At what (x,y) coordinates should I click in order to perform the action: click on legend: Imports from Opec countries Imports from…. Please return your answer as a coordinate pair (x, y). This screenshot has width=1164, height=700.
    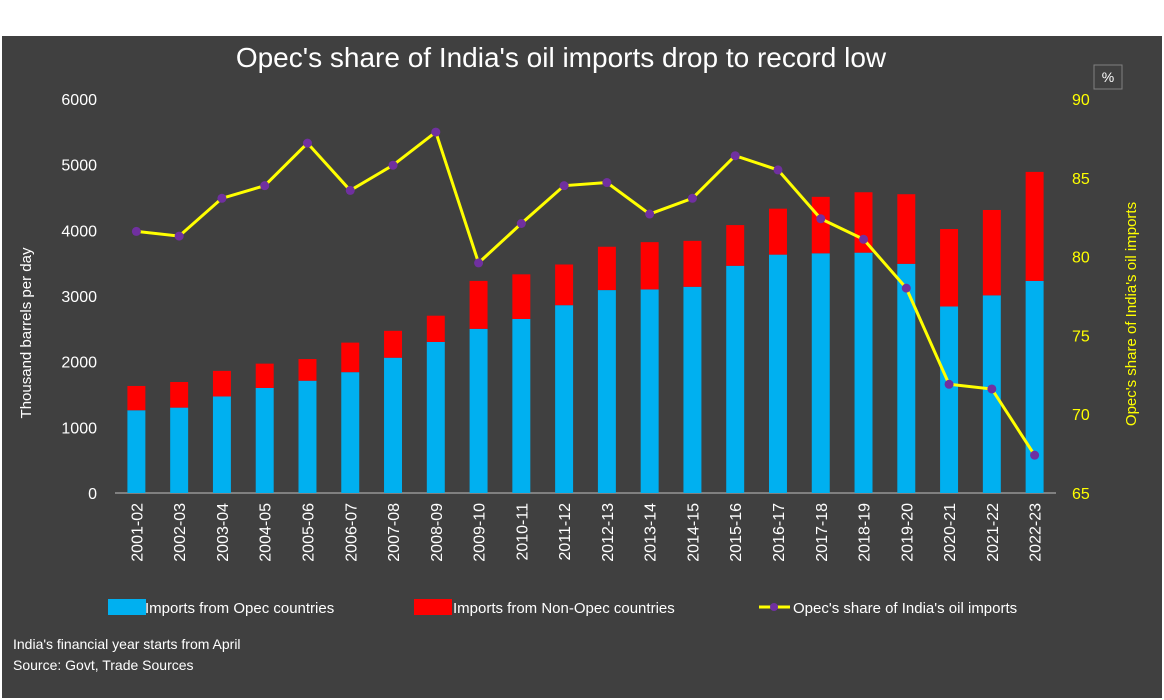
    Looking at the image, I should click on (562, 608).